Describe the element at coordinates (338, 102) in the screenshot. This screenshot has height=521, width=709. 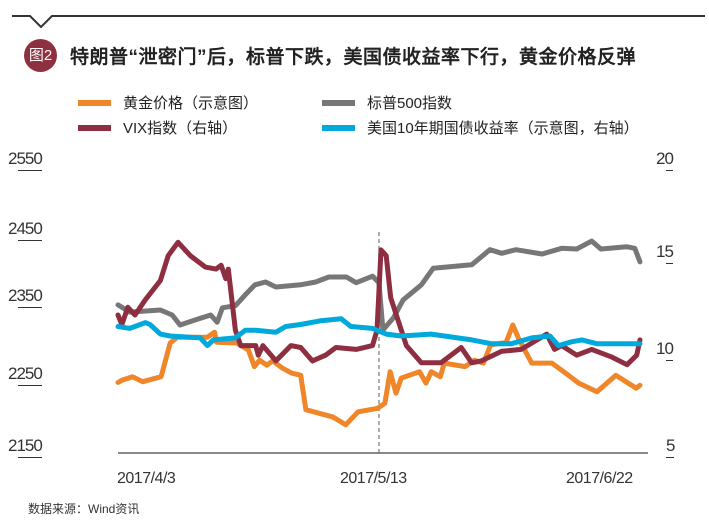
I see `legend-swatch-sp500` at that location.